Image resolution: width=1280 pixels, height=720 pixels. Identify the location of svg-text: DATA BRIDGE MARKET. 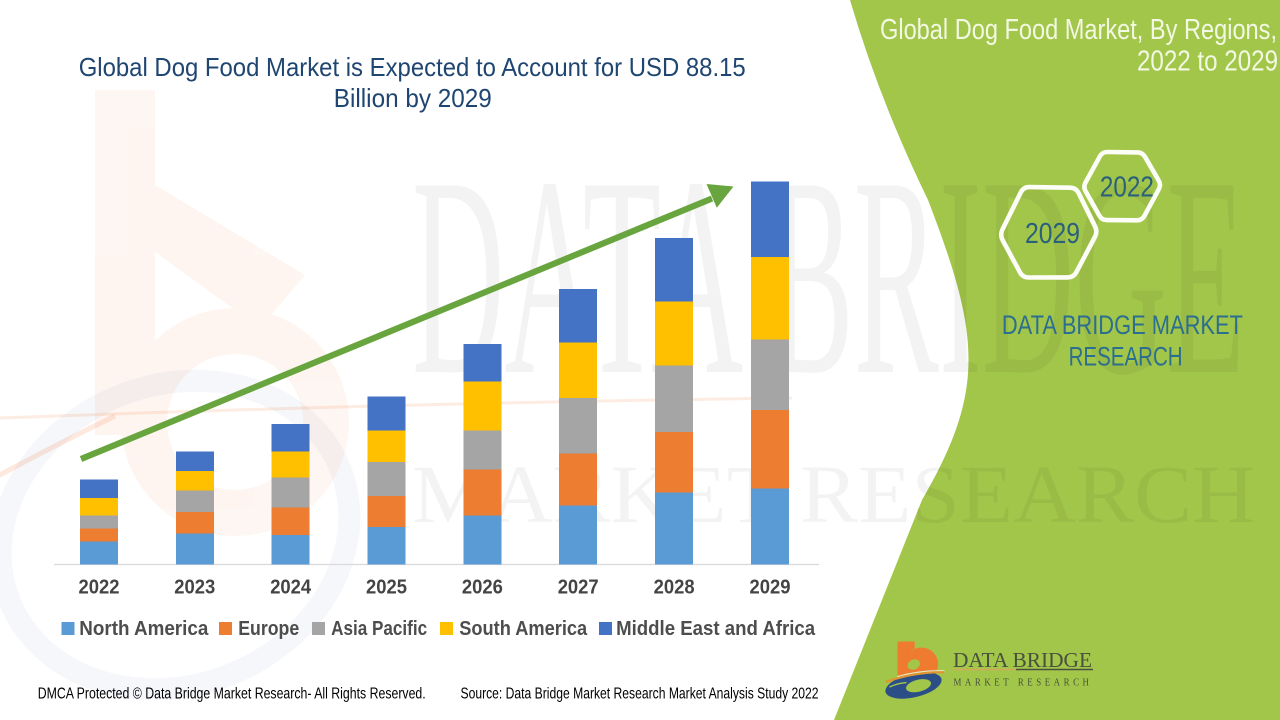
(1122, 325).